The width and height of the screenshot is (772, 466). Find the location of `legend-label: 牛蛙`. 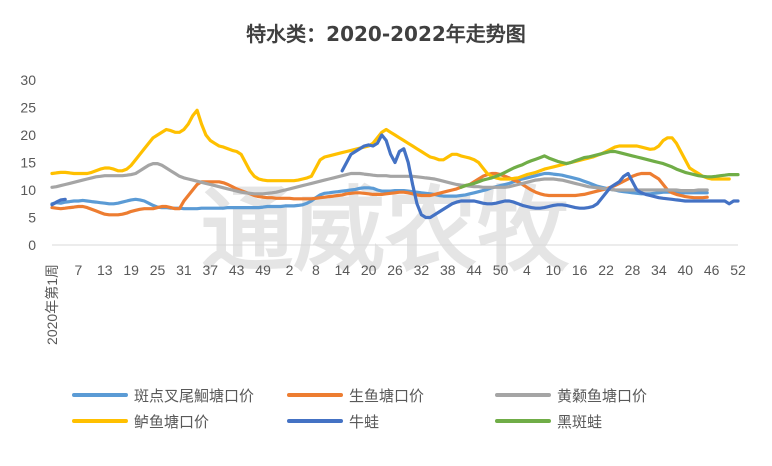

legend-label: 牛蛙 is located at coordinates (364, 421).